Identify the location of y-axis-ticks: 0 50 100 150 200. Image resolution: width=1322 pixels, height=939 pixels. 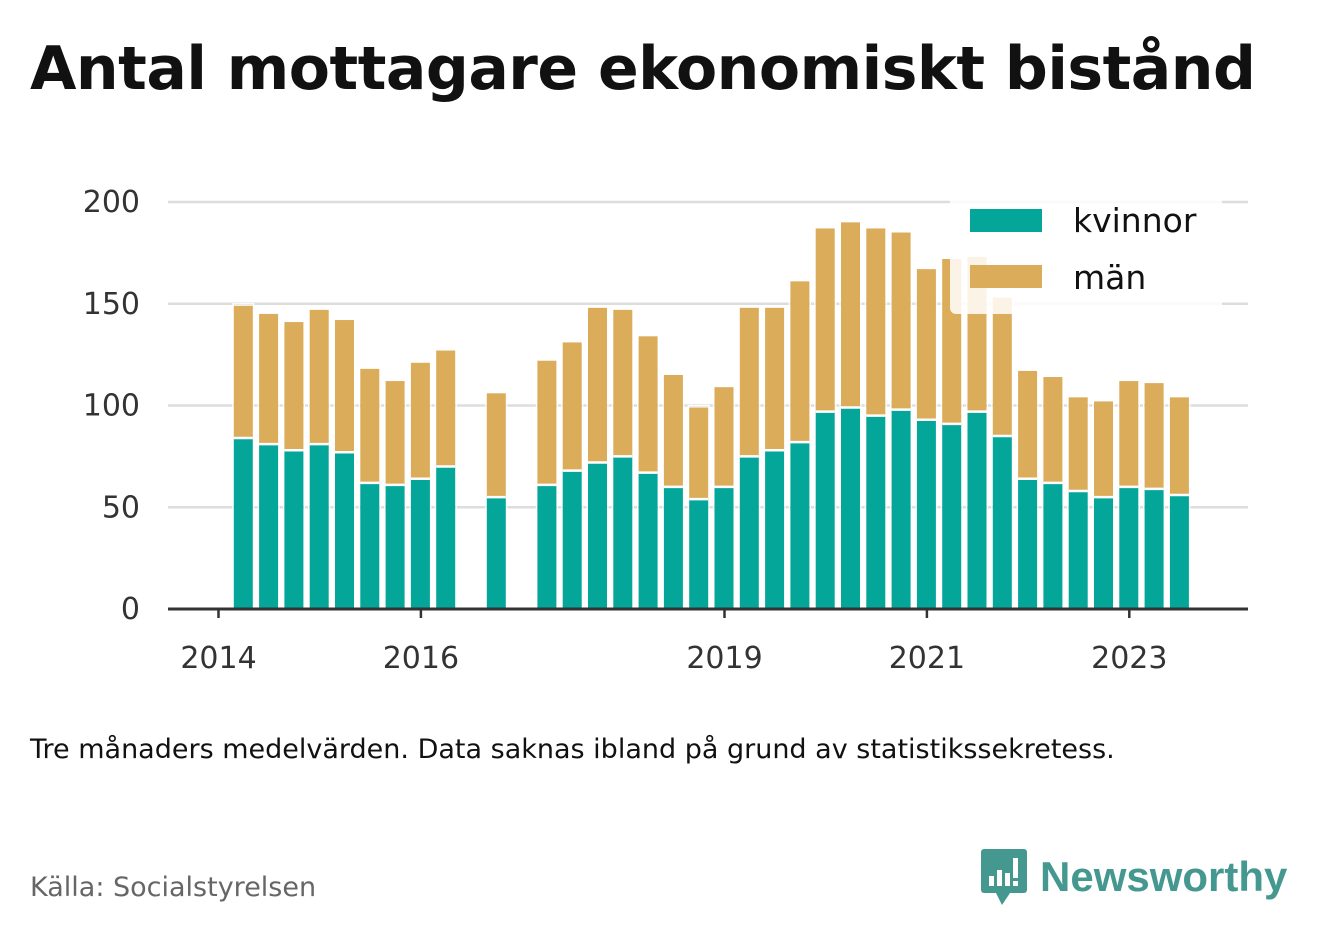
(111, 406).